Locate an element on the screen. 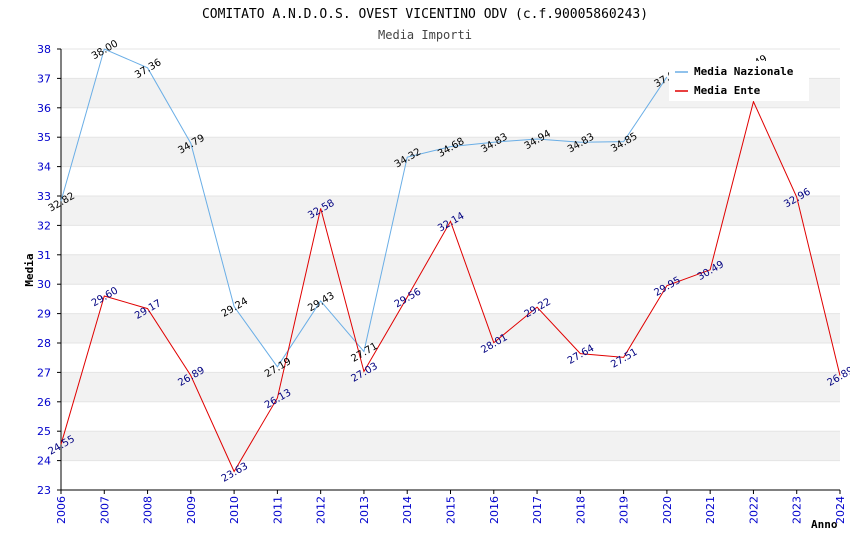 Image resolution: width=850 pixels, height=550 pixels. x-tick-label: 2010 is located at coordinates (234, 510).